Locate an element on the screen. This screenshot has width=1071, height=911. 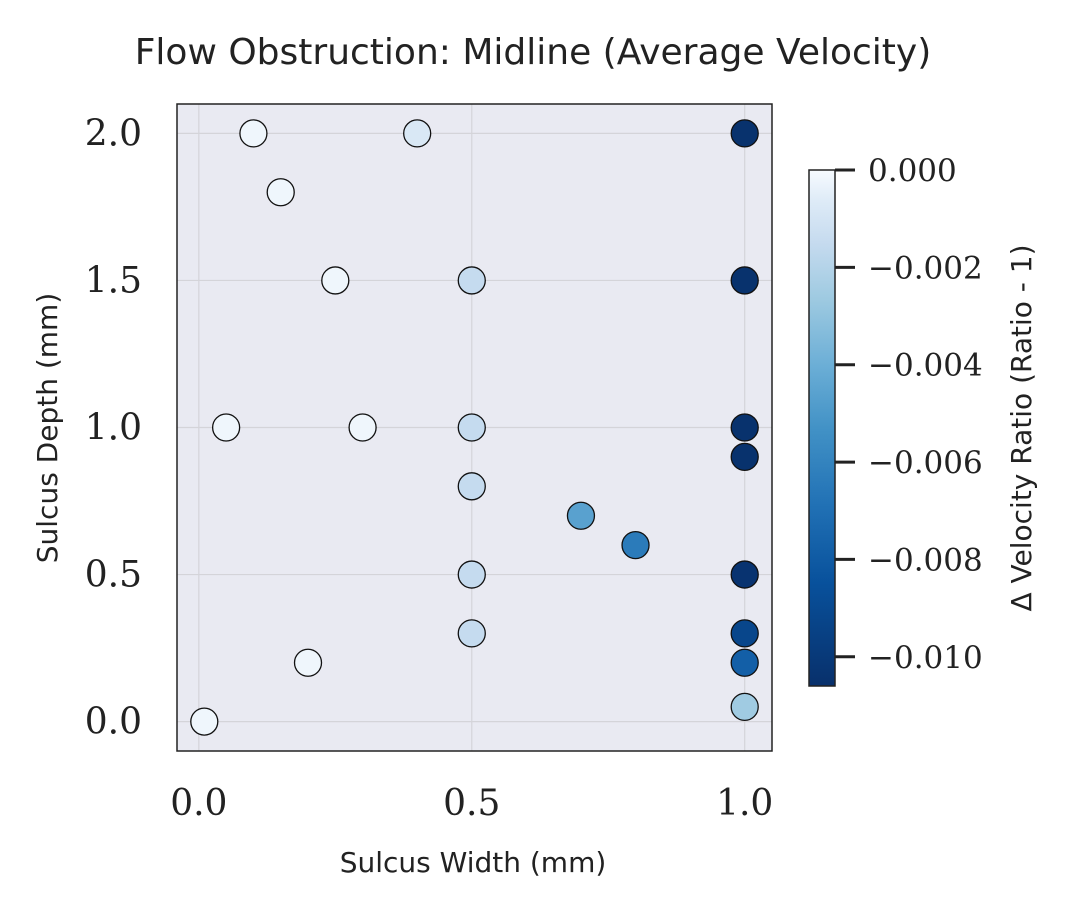
colorbar-ticks: 0.000 −0.002 −0.004 −0.006 −0.008 −0.010 is located at coordinates (909, 414).